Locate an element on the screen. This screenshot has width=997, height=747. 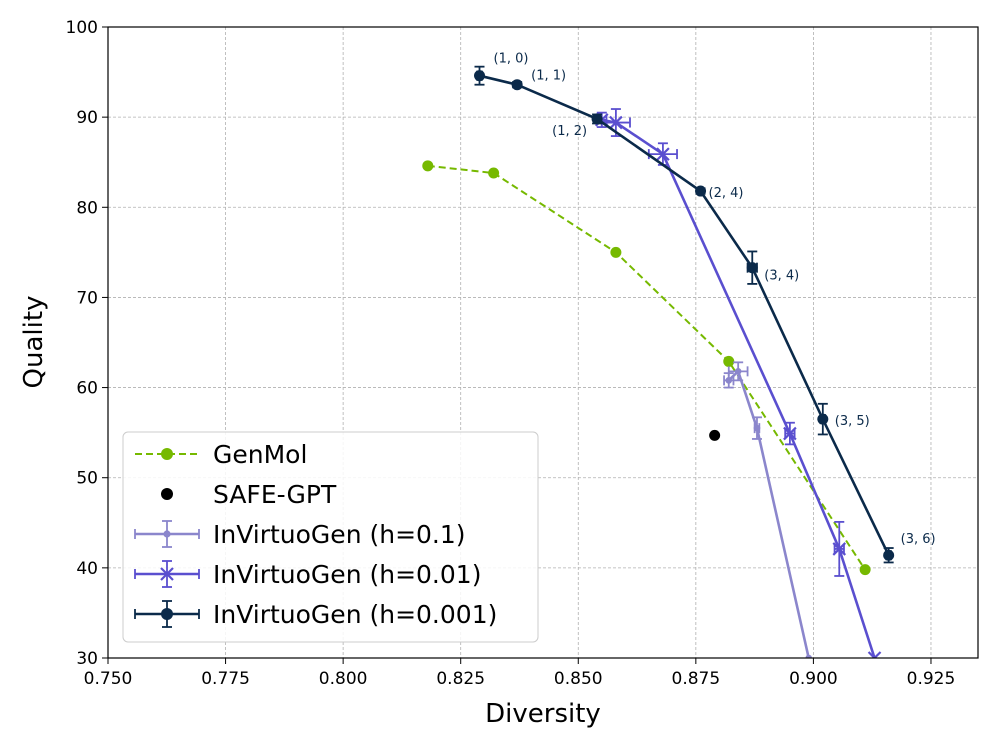
y-tick-label: 40 is located at coordinates (87, 569).